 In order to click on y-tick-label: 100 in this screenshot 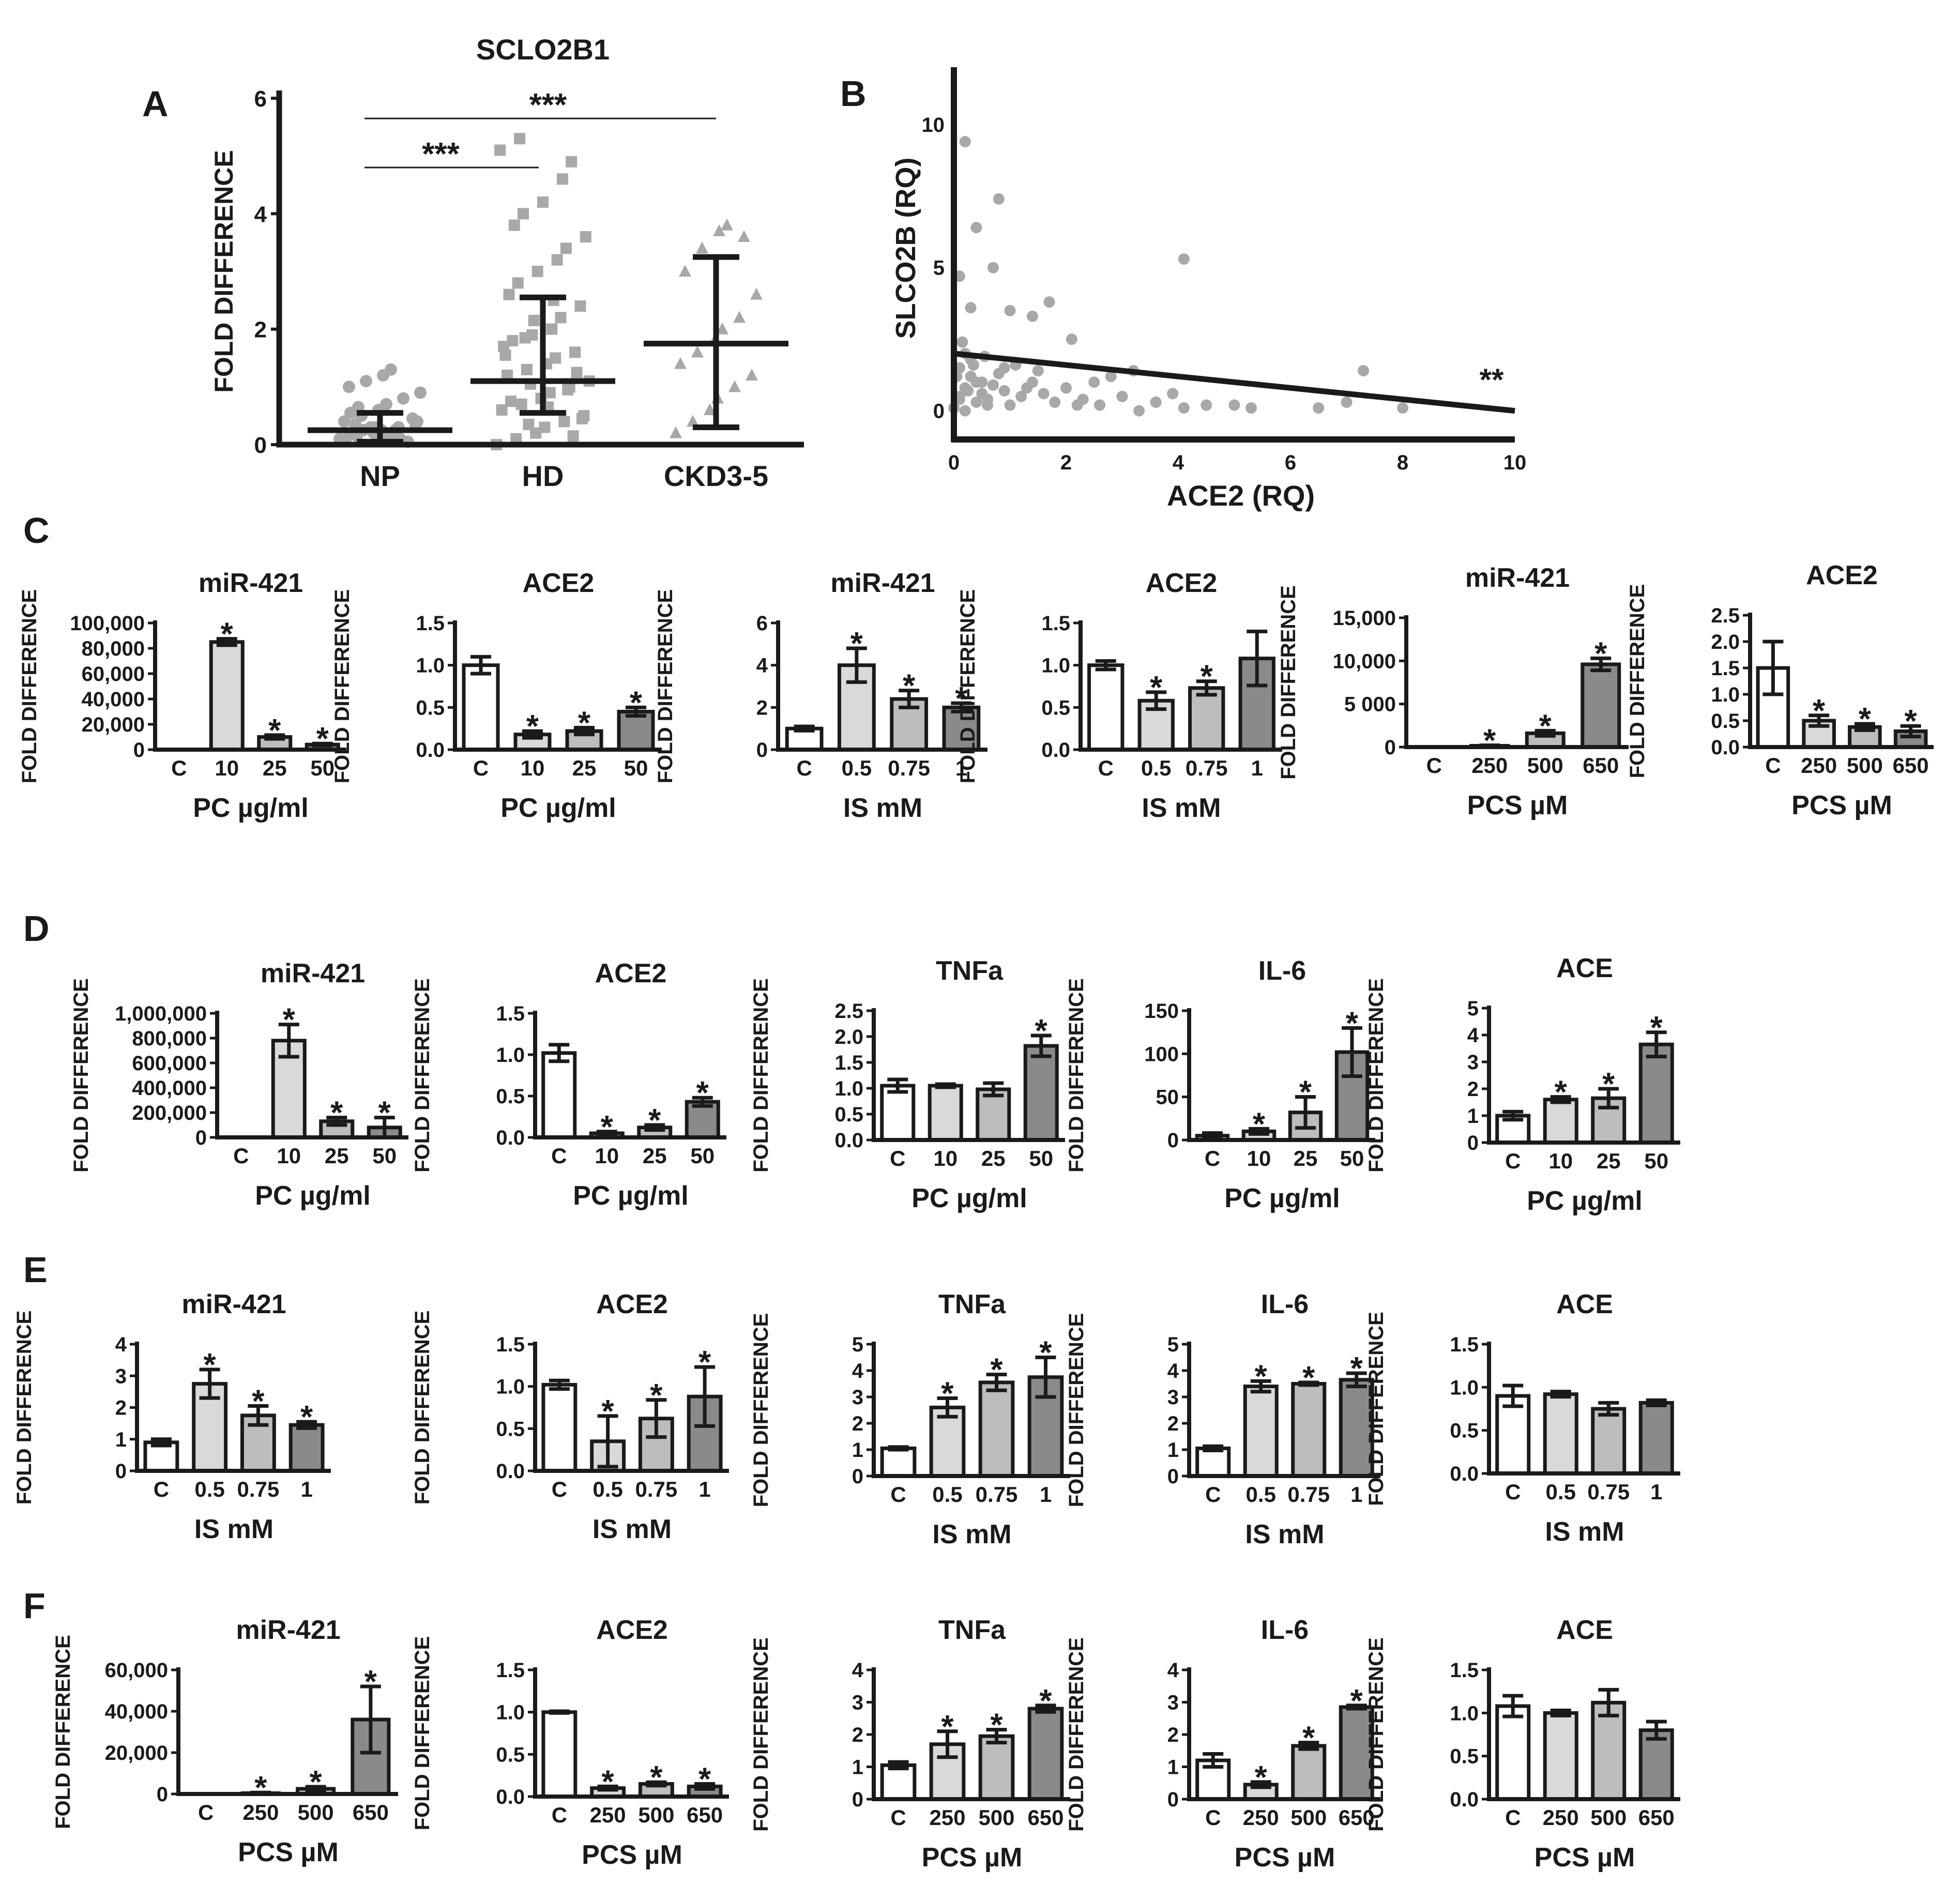, I will do `click(1161, 1054)`.